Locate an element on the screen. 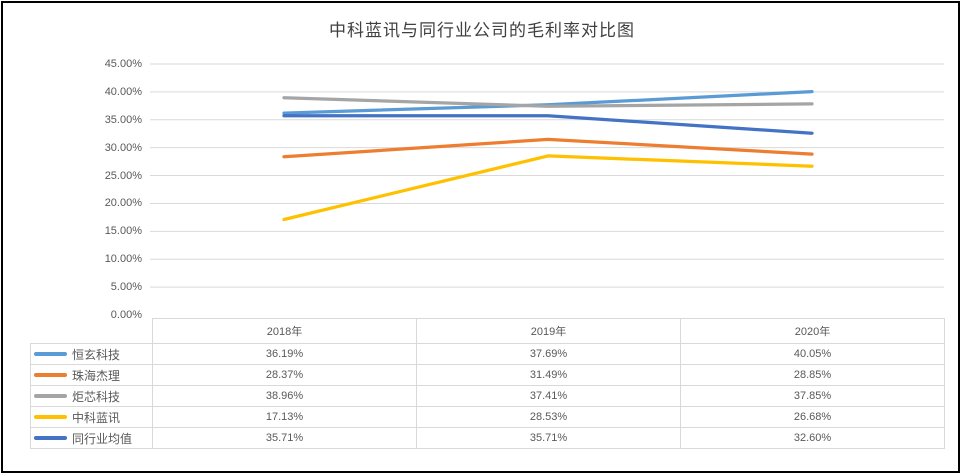 This screenshot has height=476, width=964. chart-title: 中科蓝讯与同行业公司的毛利率对比图 is located at coordinates (482, 30).